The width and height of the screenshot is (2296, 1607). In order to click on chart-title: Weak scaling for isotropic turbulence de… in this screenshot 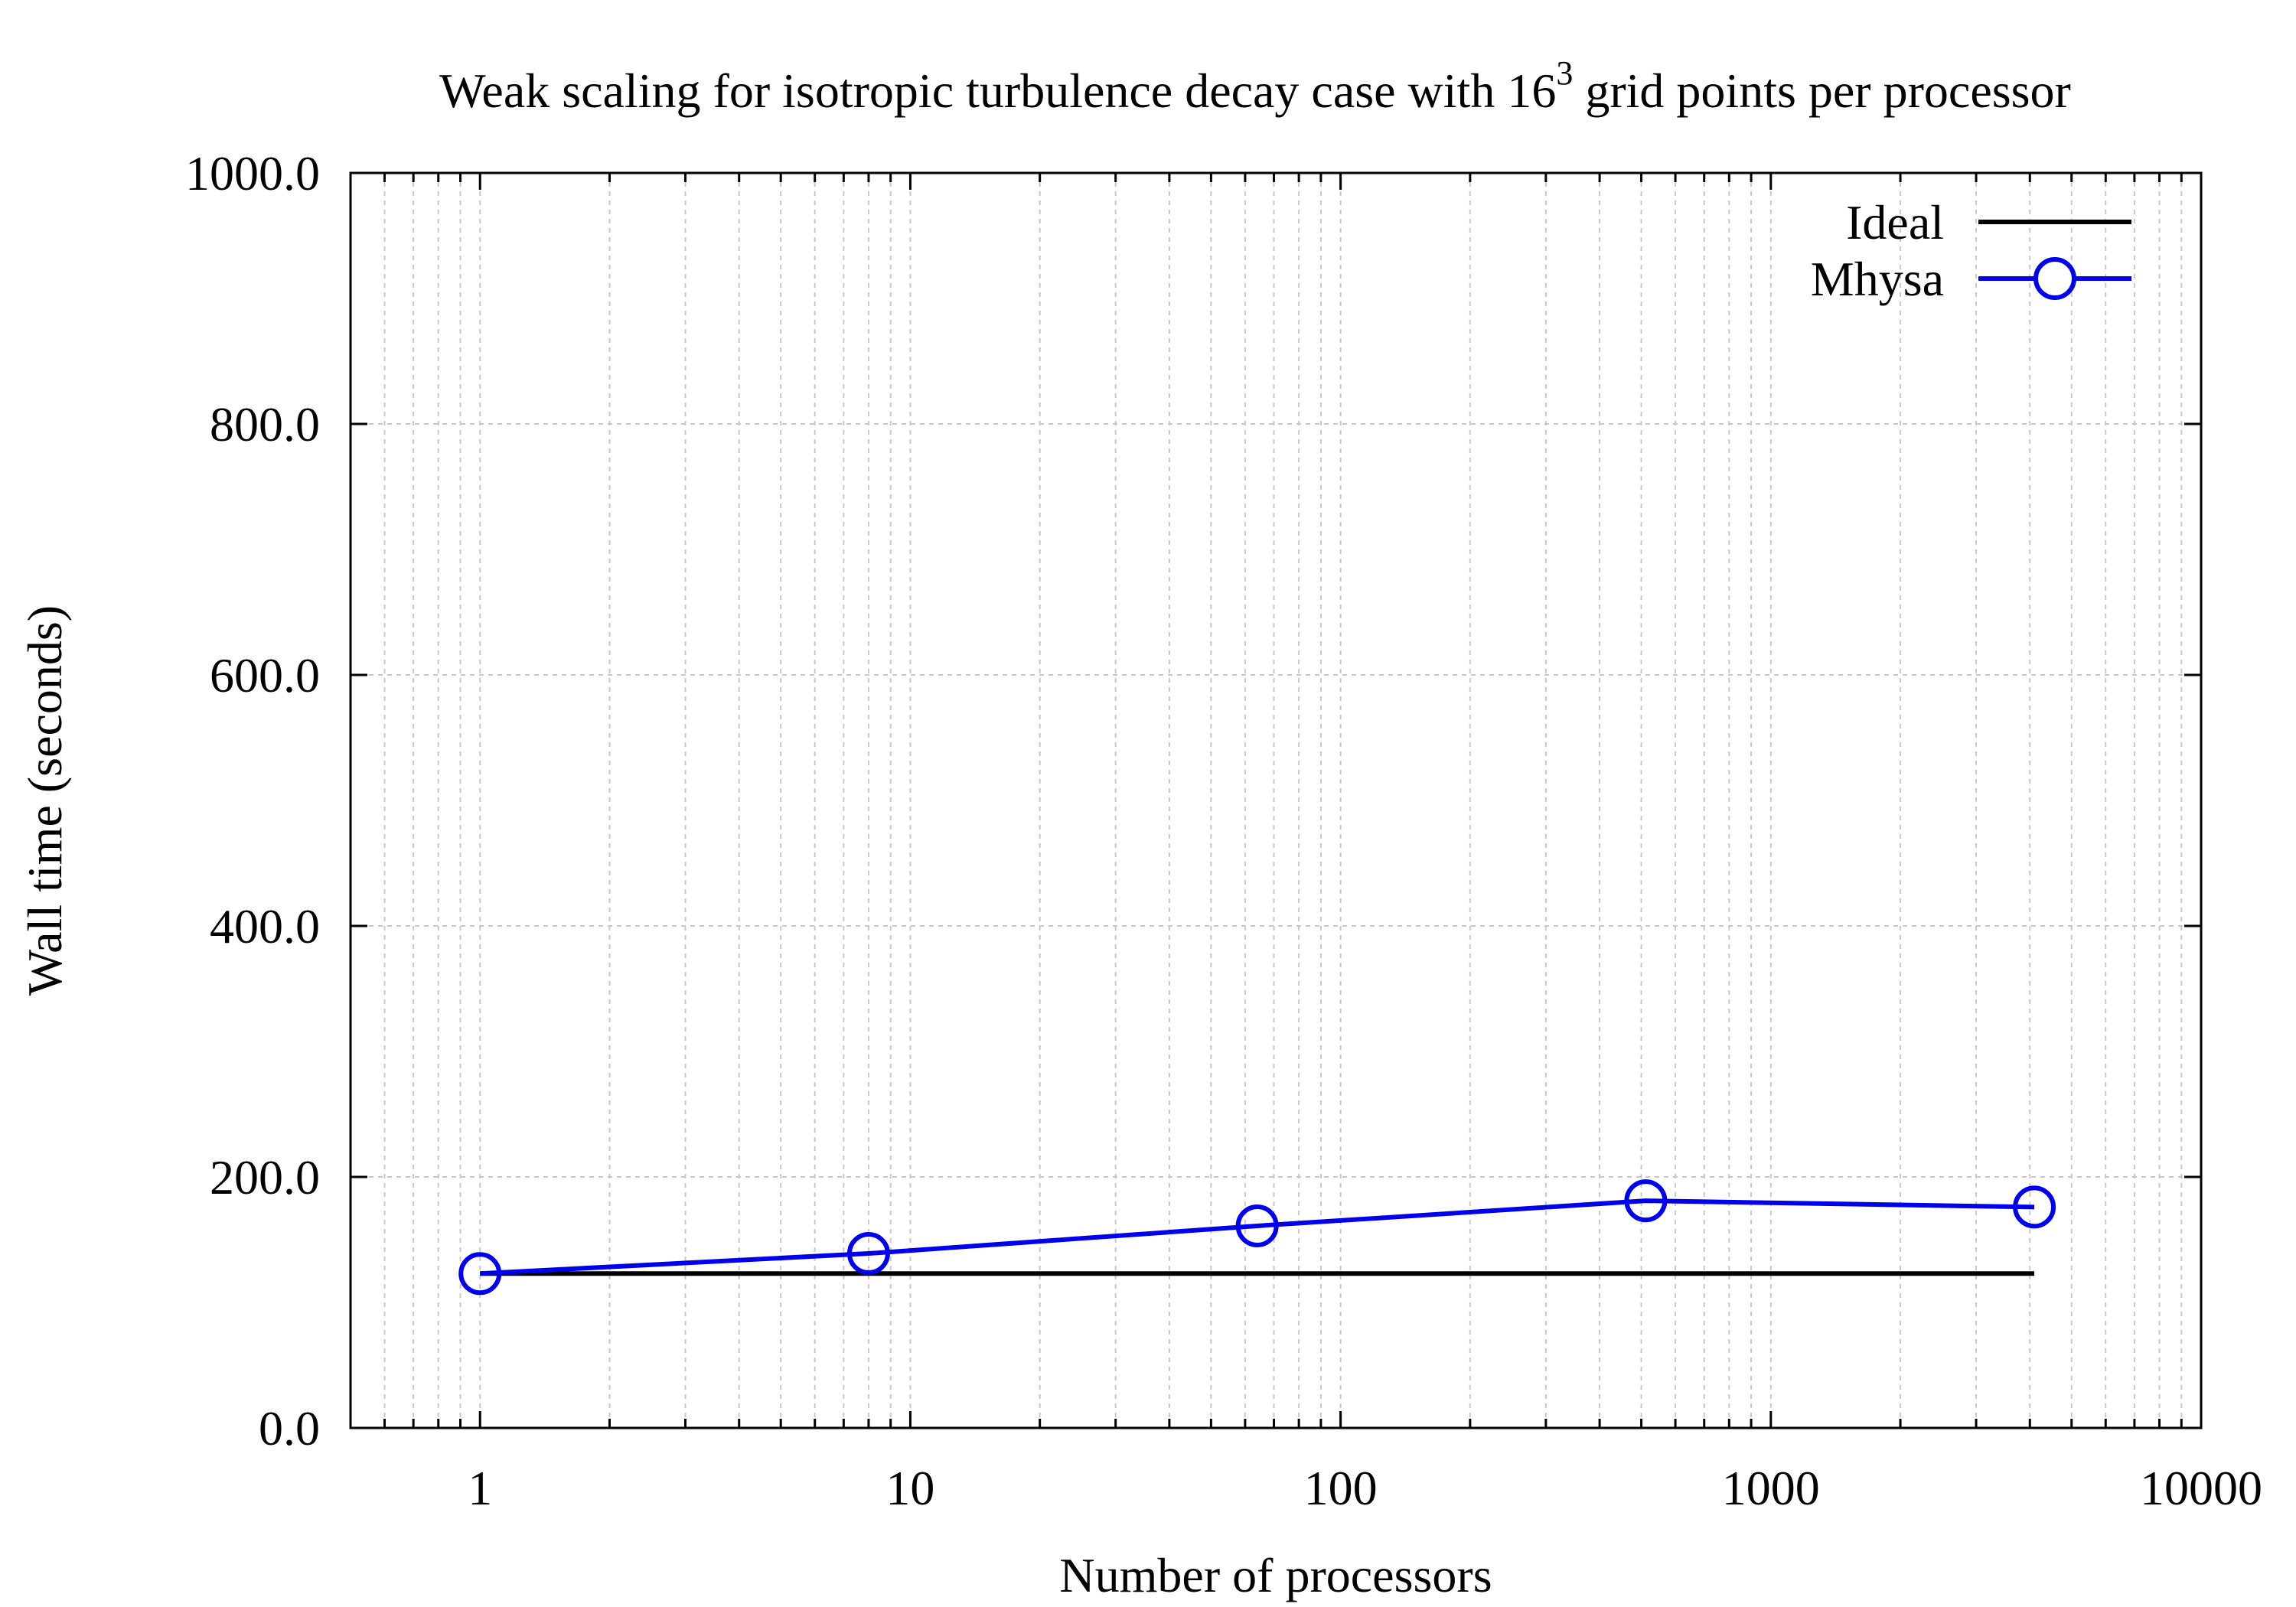, I will do `click(1255, 86)`.